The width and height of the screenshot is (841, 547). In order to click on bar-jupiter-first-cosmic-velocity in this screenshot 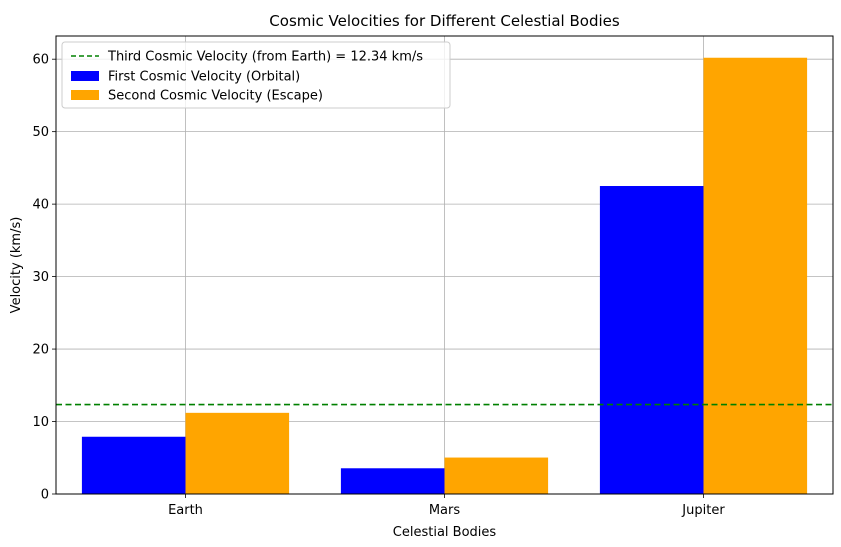, I will do `click(651, 340)`.